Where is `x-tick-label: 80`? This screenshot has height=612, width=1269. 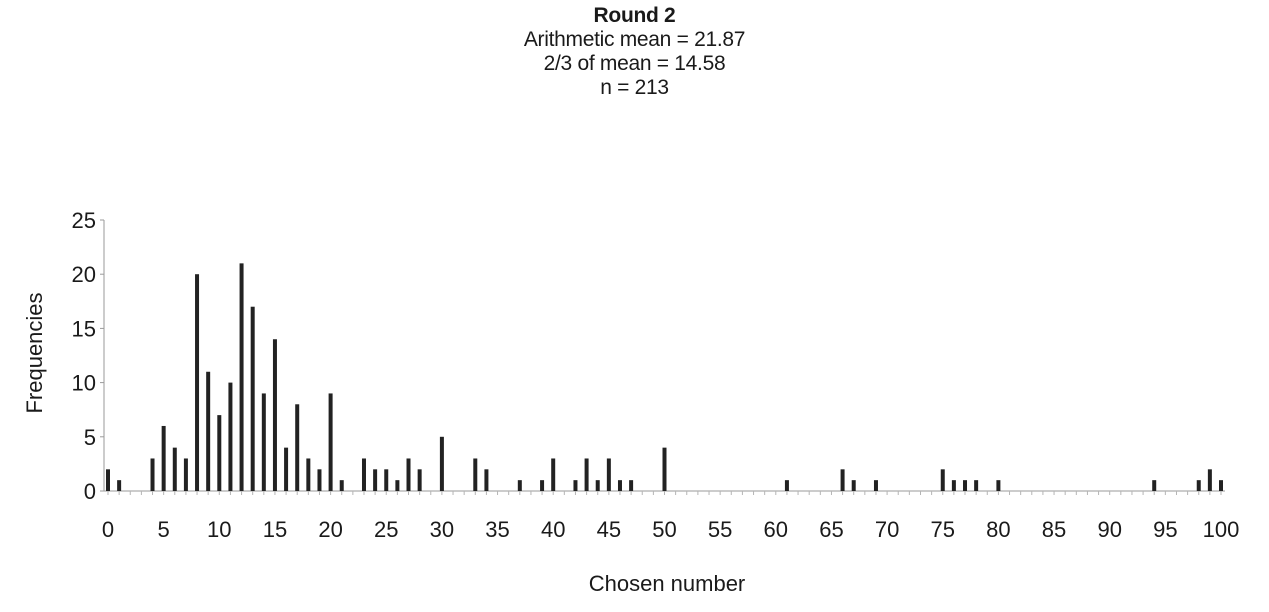
x-tick-label: 80 is located at coordinates (998, 529).